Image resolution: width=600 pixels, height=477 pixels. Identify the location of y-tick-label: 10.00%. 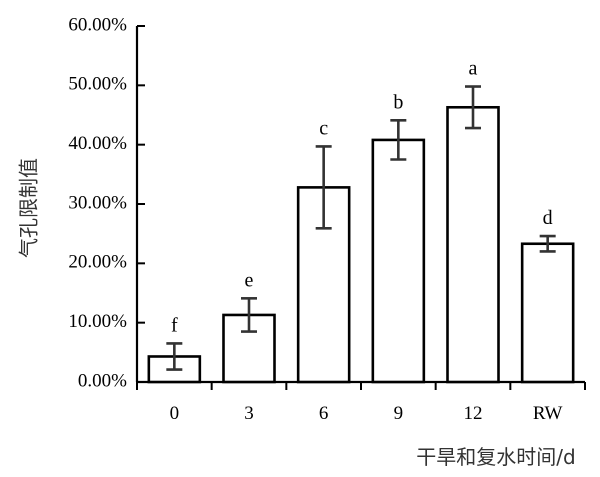
(97, 321).